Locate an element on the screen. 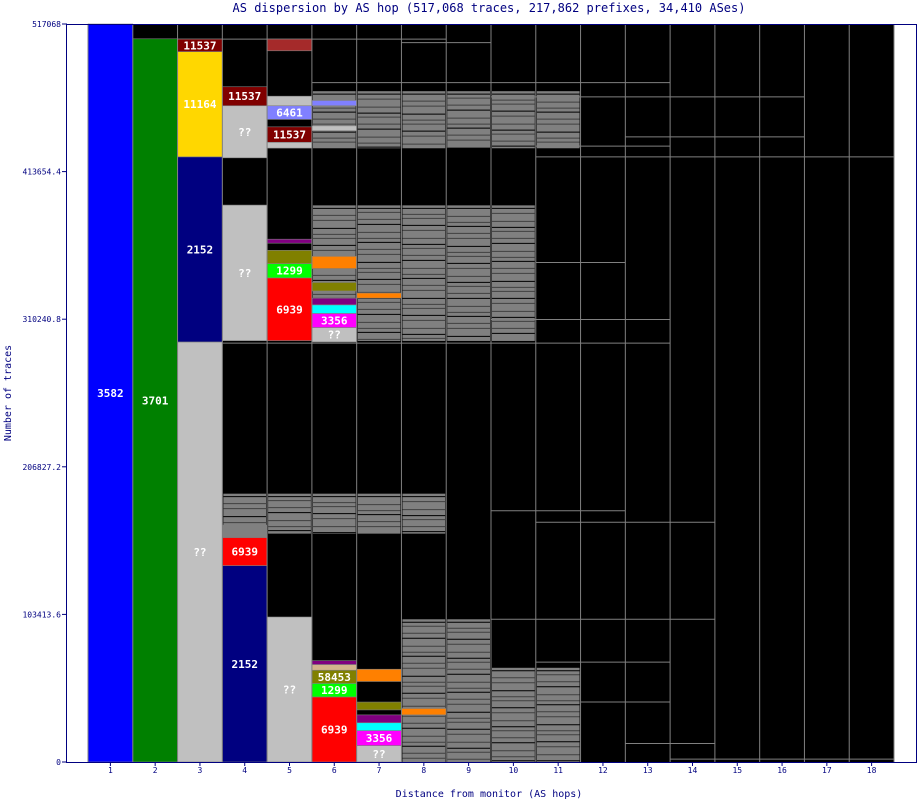 This screenshot has height=800, width=917. x-tick-label: 12 is located at coordinates (603, 770).